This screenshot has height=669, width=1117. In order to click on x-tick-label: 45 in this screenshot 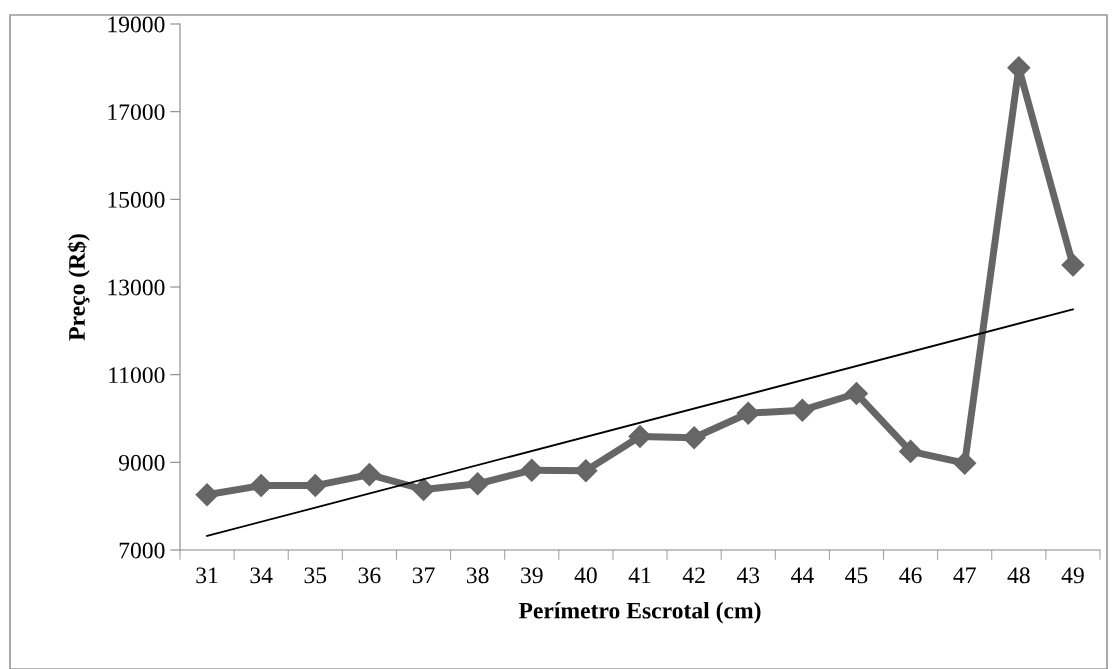, I will do `click(856, 575)`.